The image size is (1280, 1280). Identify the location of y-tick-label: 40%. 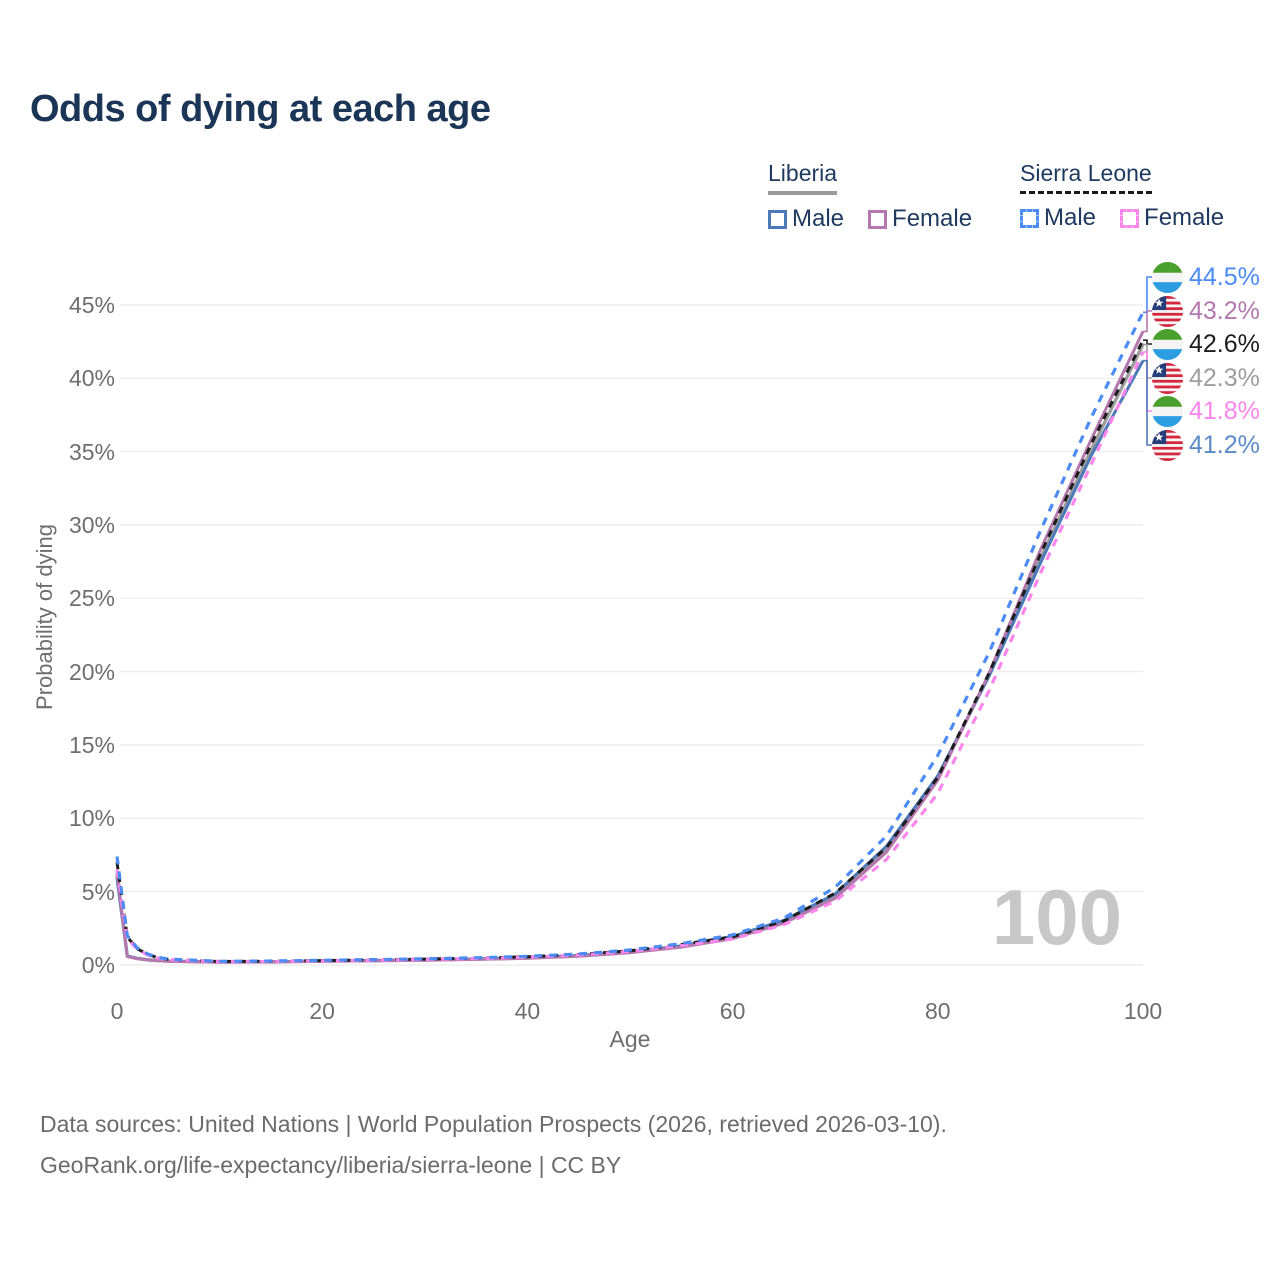
(91, 378).